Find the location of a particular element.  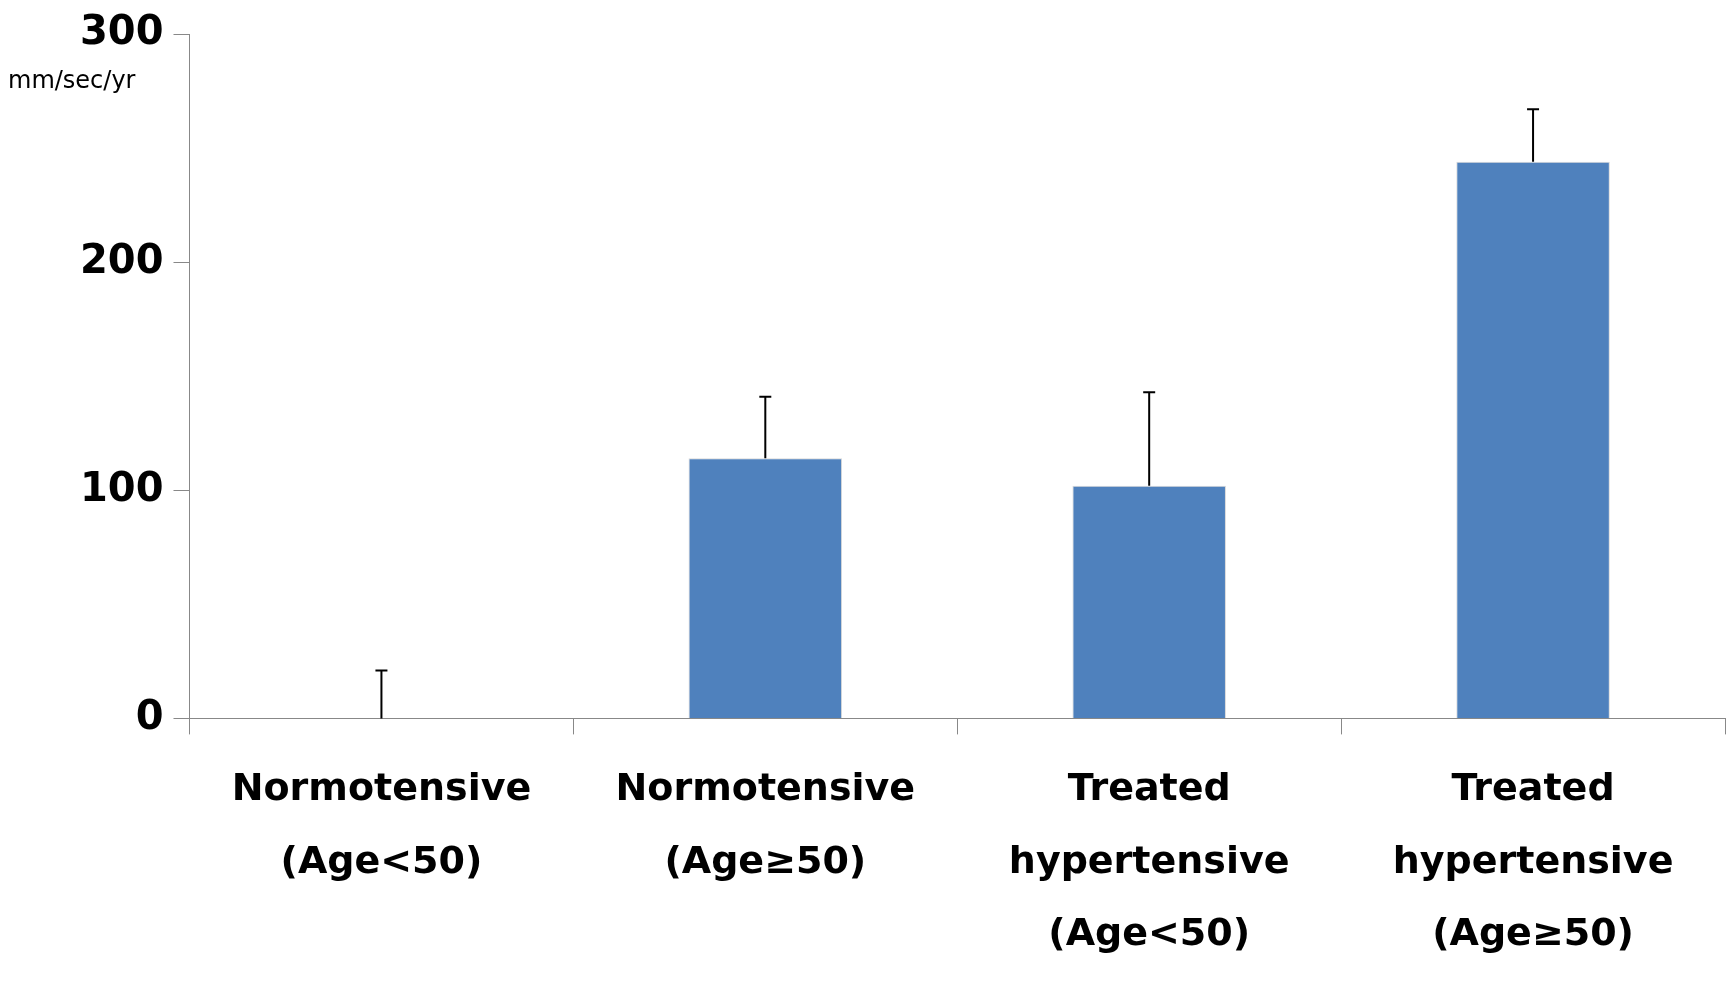

x-tick-label: Normotensive (Age<50) is located at coordinates (381, 823).